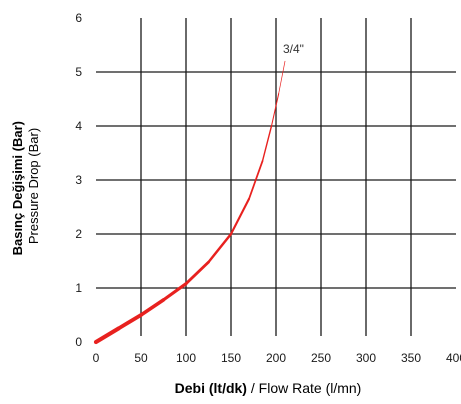  What do you see at coordinates (366, 358) in the screenshot?
I see `x-tick-label: 300` at bounding box center [366, 358].